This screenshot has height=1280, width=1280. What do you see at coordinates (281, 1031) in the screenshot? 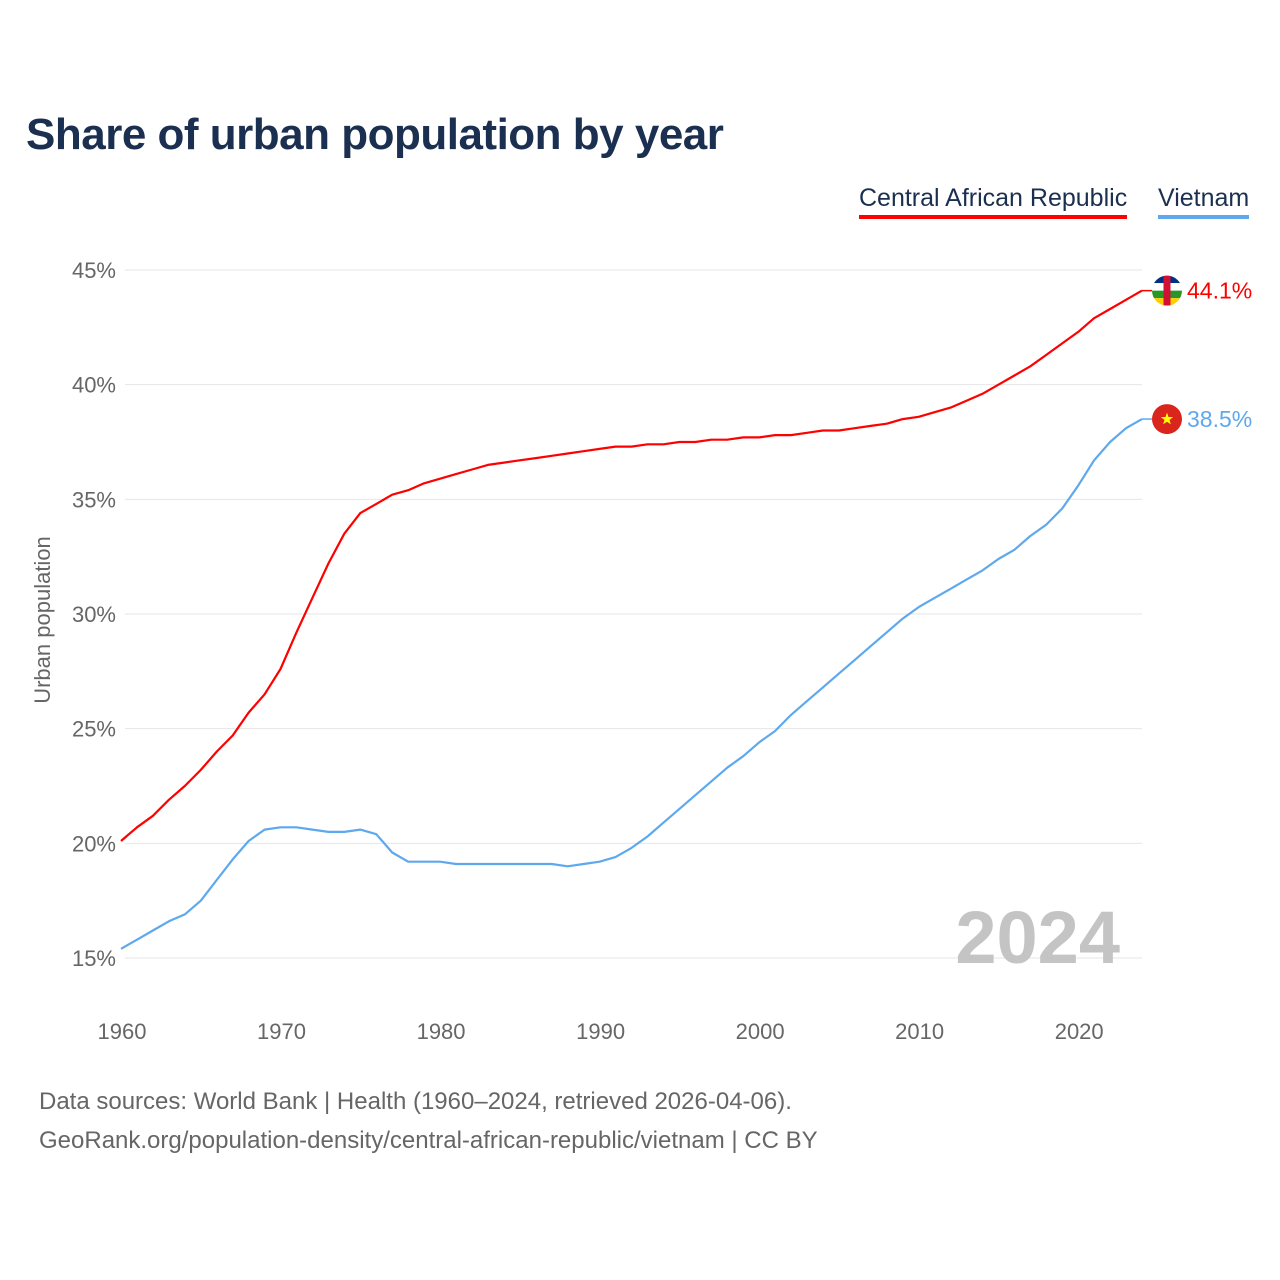
I see `x-tick-label: 1970` at bounding box center [281, 1031].